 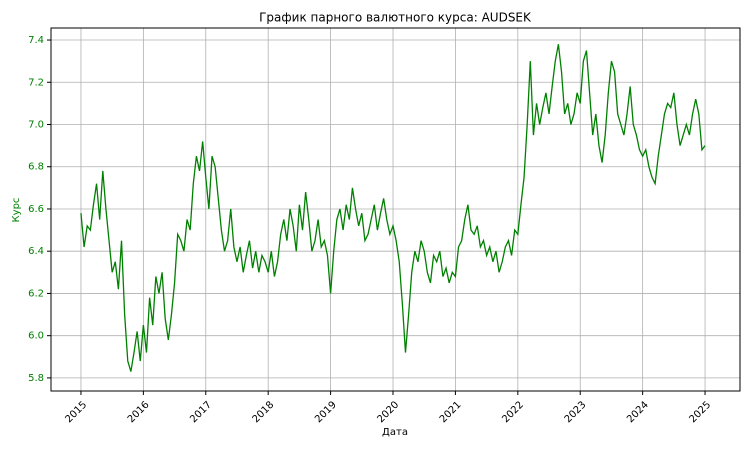 What do you see at coordinates (395, 432) in the screenshot?
I see `x-axis-label: Дата` at bounding box center [395, 432].